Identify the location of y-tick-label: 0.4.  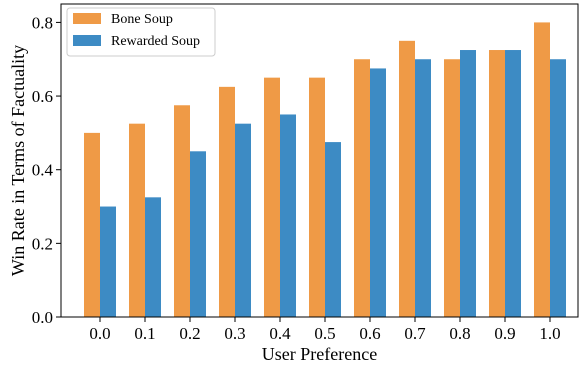
(43, 170).